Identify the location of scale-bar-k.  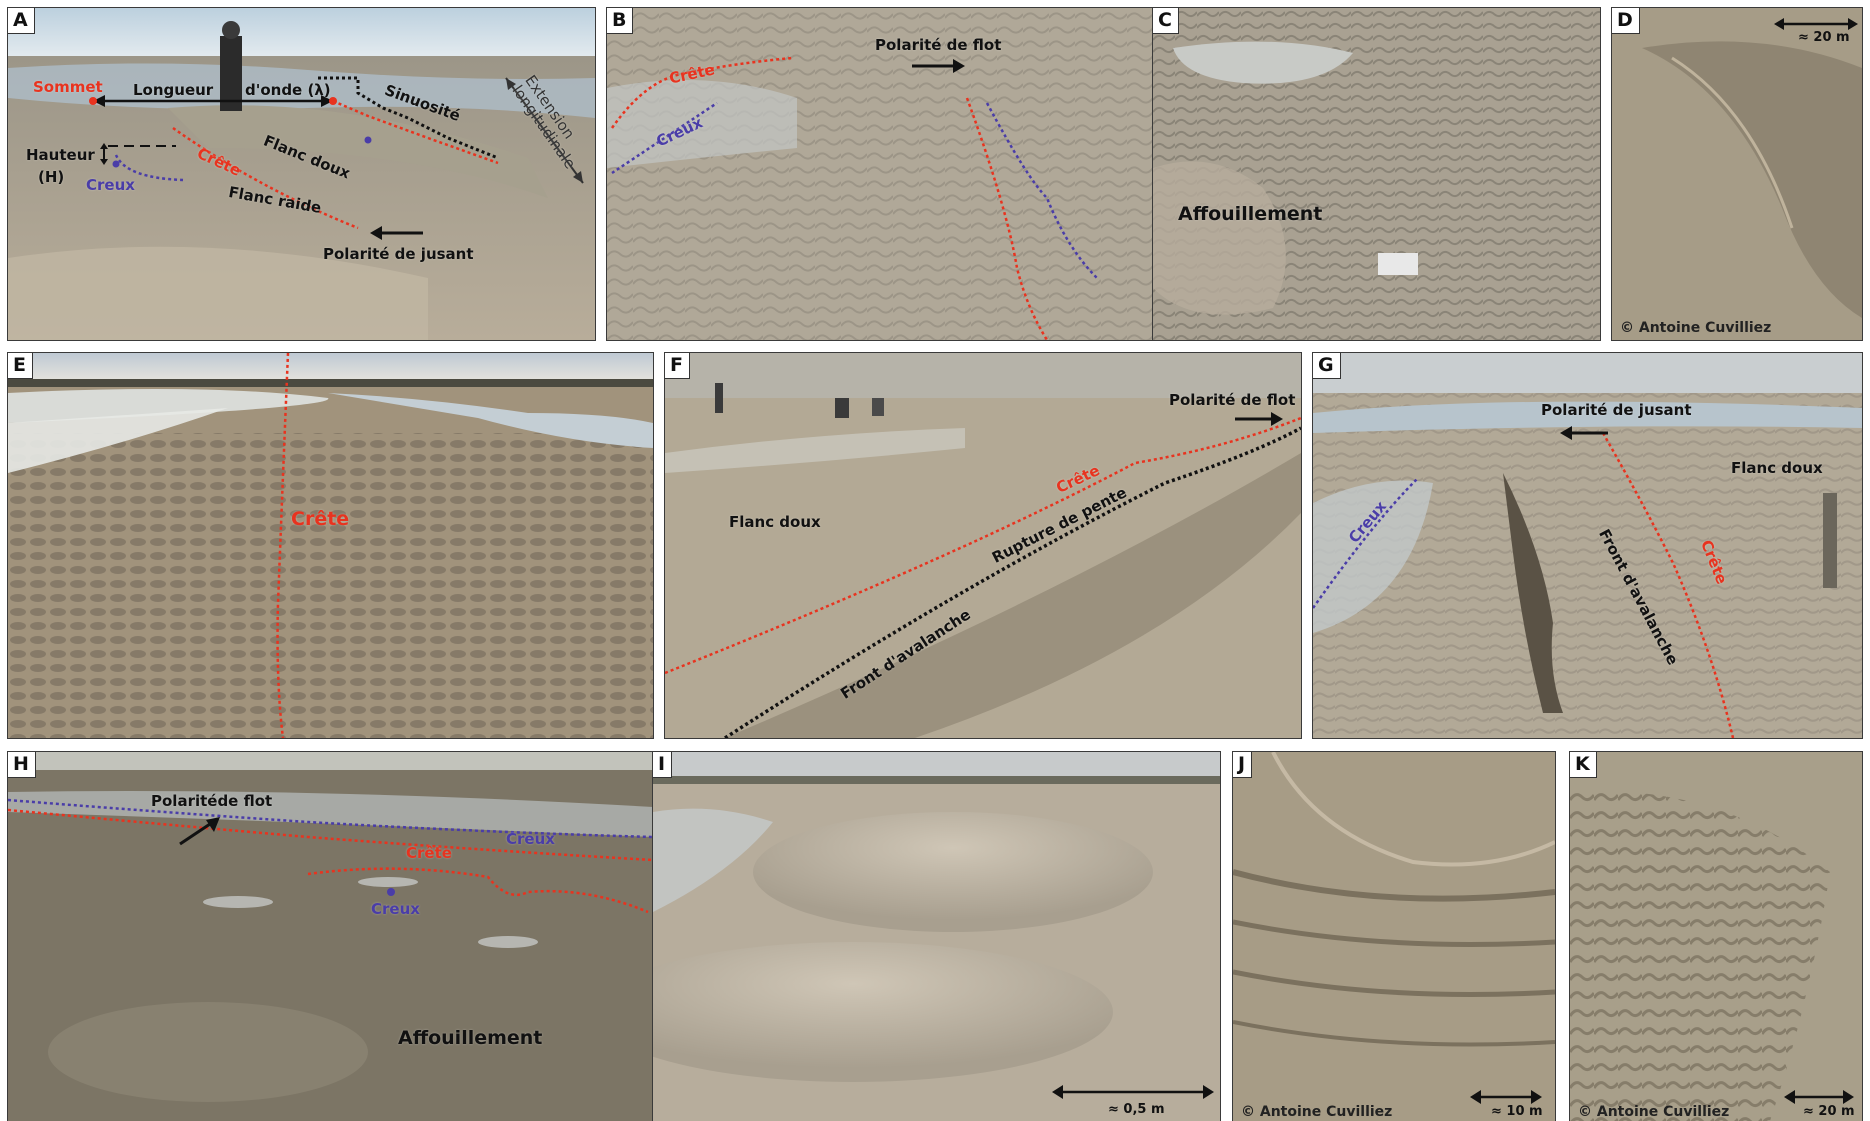
(1819, 1097).